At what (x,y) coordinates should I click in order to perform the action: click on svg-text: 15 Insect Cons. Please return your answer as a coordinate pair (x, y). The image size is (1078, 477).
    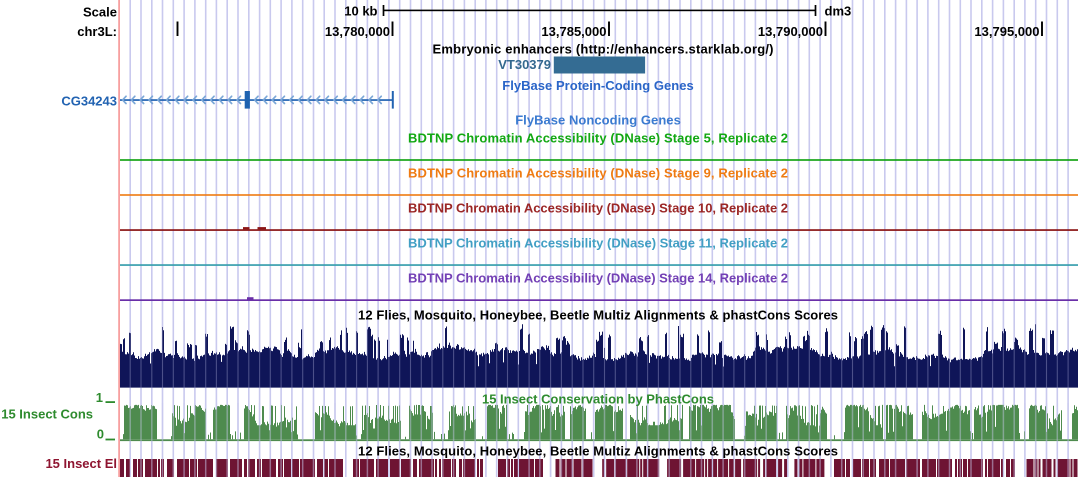
    Looking at the image, I should click on (47, 413).